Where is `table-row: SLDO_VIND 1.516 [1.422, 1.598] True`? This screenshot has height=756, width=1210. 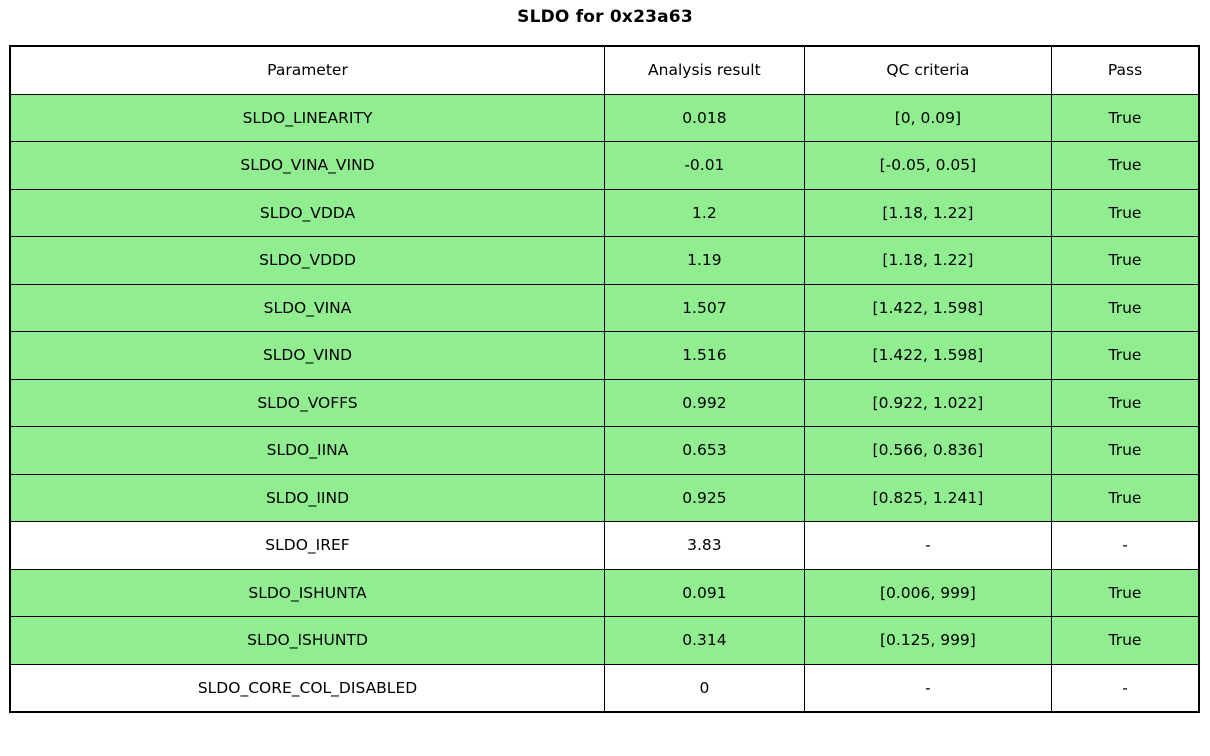
table-row: SLDO_VIND 1.516 [1.422, 1.598] True is located at coordinates (604, 355).